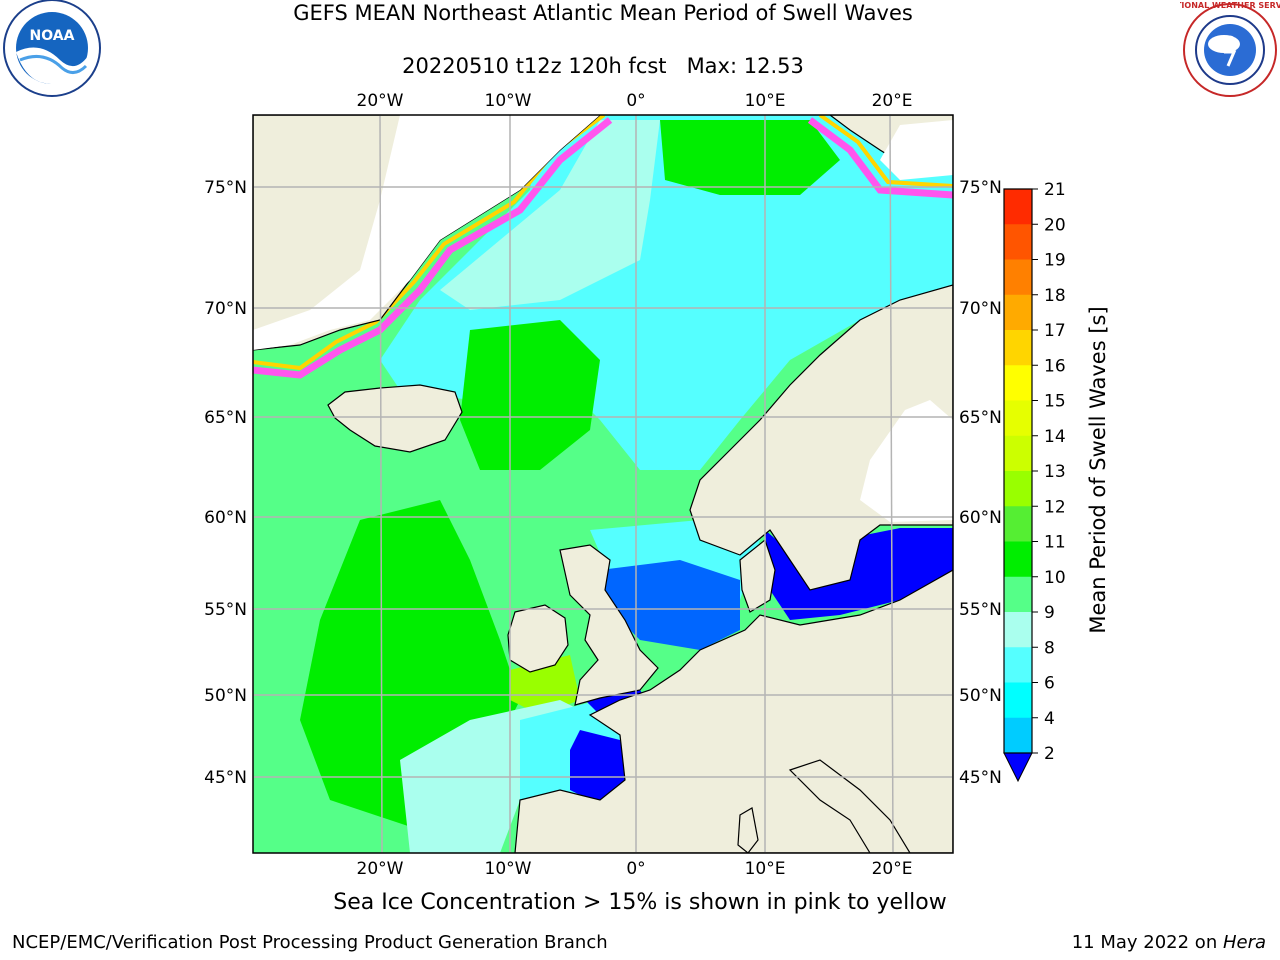 This screenshot has width=1280, height=960. Describe the element at coordinates (1055, 190) in the screenshot. I see `colorbar-tick-label: 21` at that location.